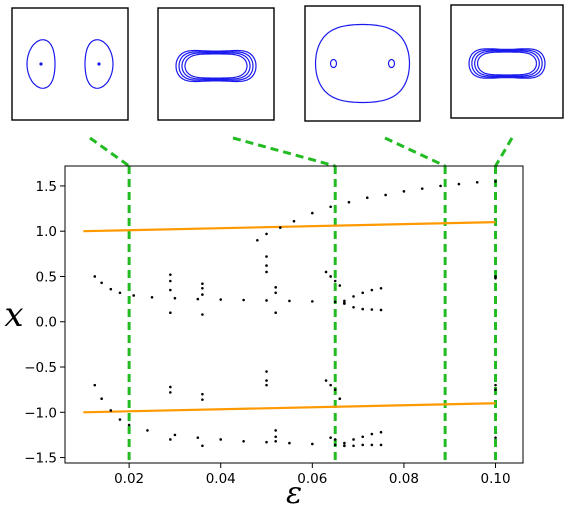  What do you see at coordinates (46, 232) in the screenshot?
I see `y-tick-label: 1.0` at bounding box center [46, 232].